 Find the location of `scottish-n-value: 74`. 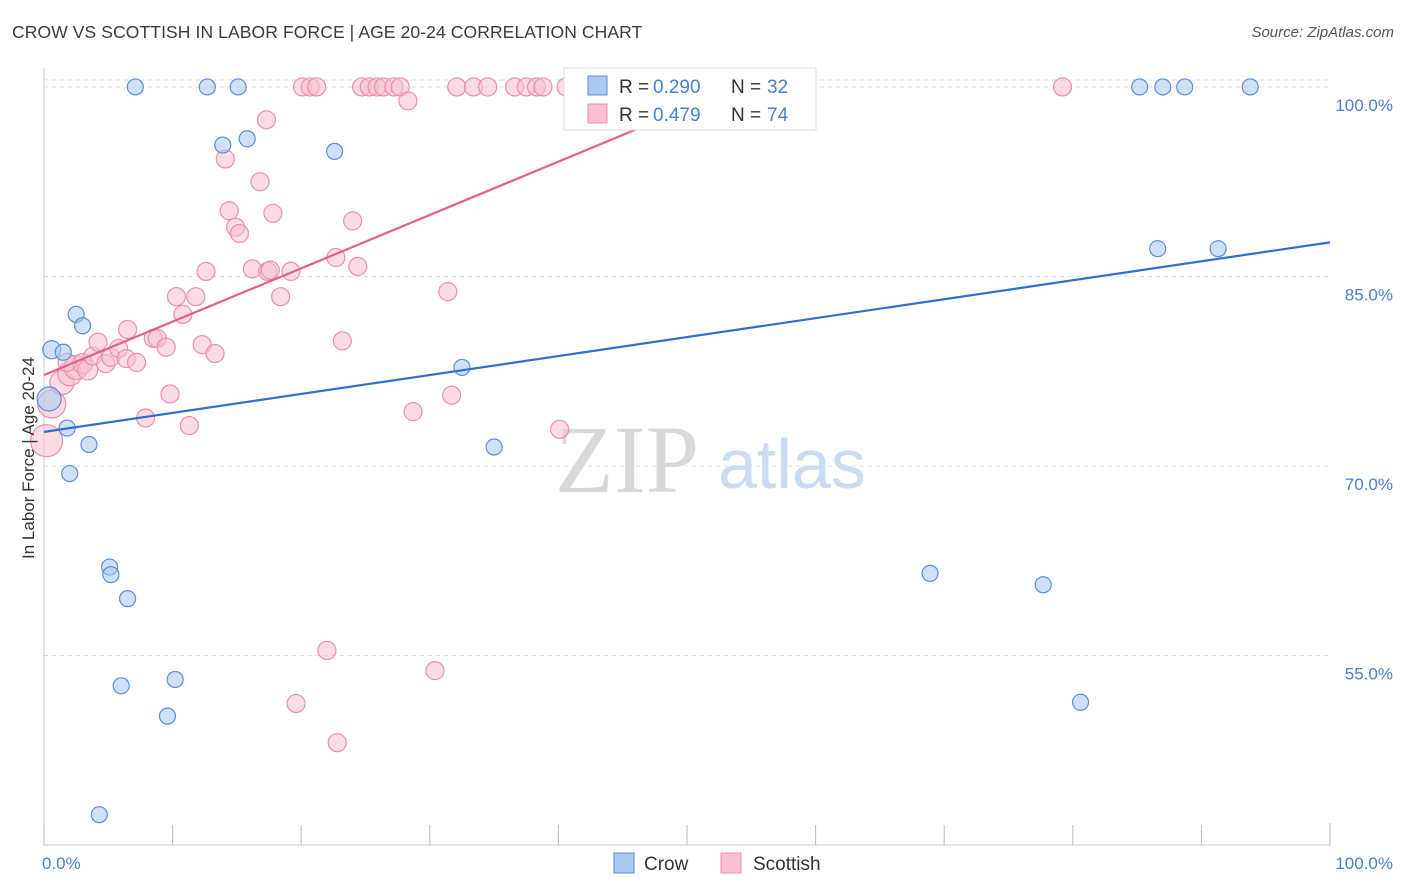

scottish-n-value: 74 is located at coordinates (778, 115).